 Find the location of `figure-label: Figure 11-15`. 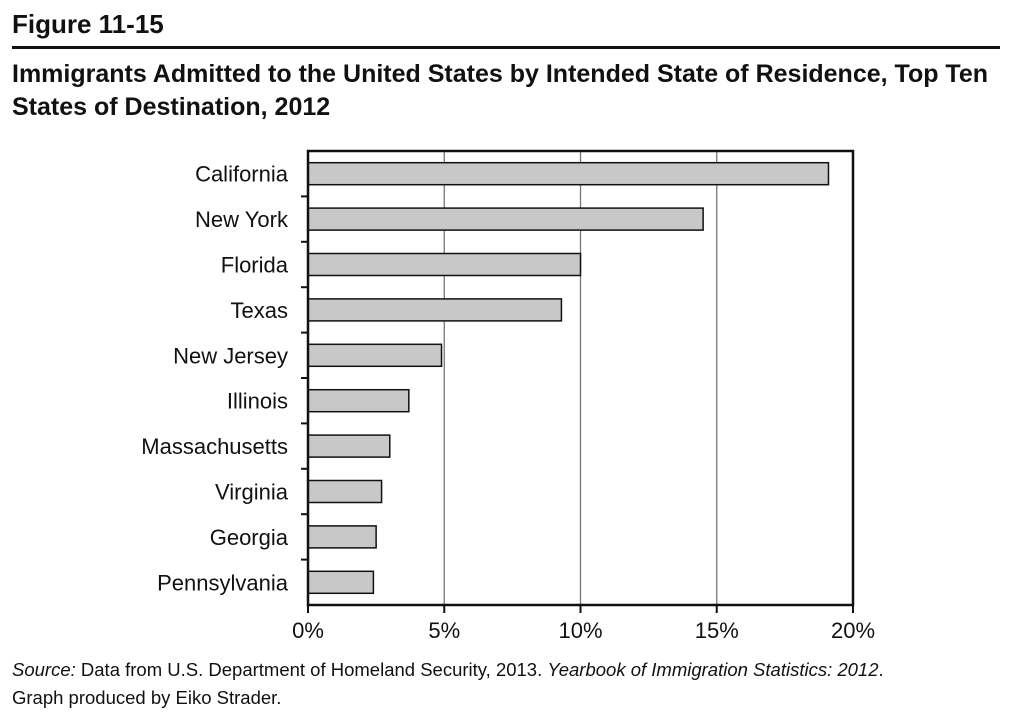

figure-label: Figure 11-15 is located at coordinates (88, 24).